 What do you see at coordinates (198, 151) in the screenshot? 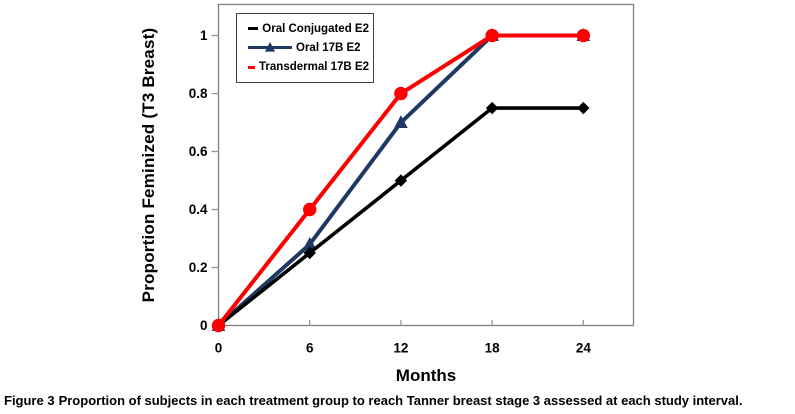
I see `y-tick-label: 0.6` at bounding box center [198, 151].